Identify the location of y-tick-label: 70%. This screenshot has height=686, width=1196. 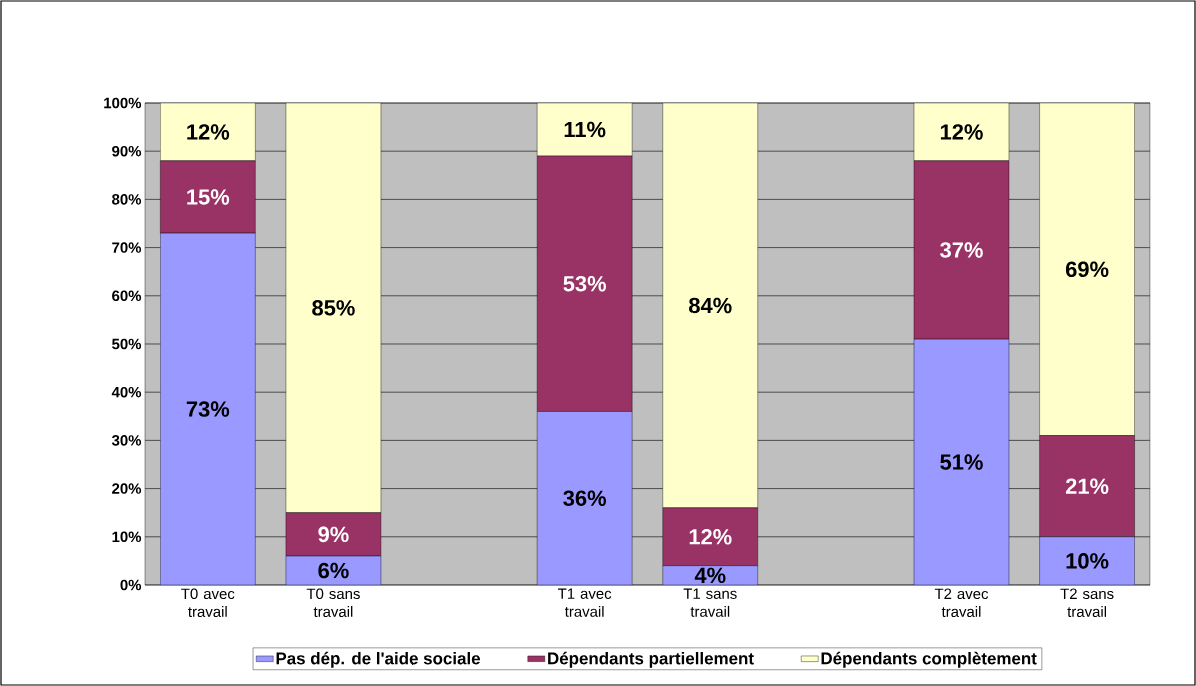
(127, 247).